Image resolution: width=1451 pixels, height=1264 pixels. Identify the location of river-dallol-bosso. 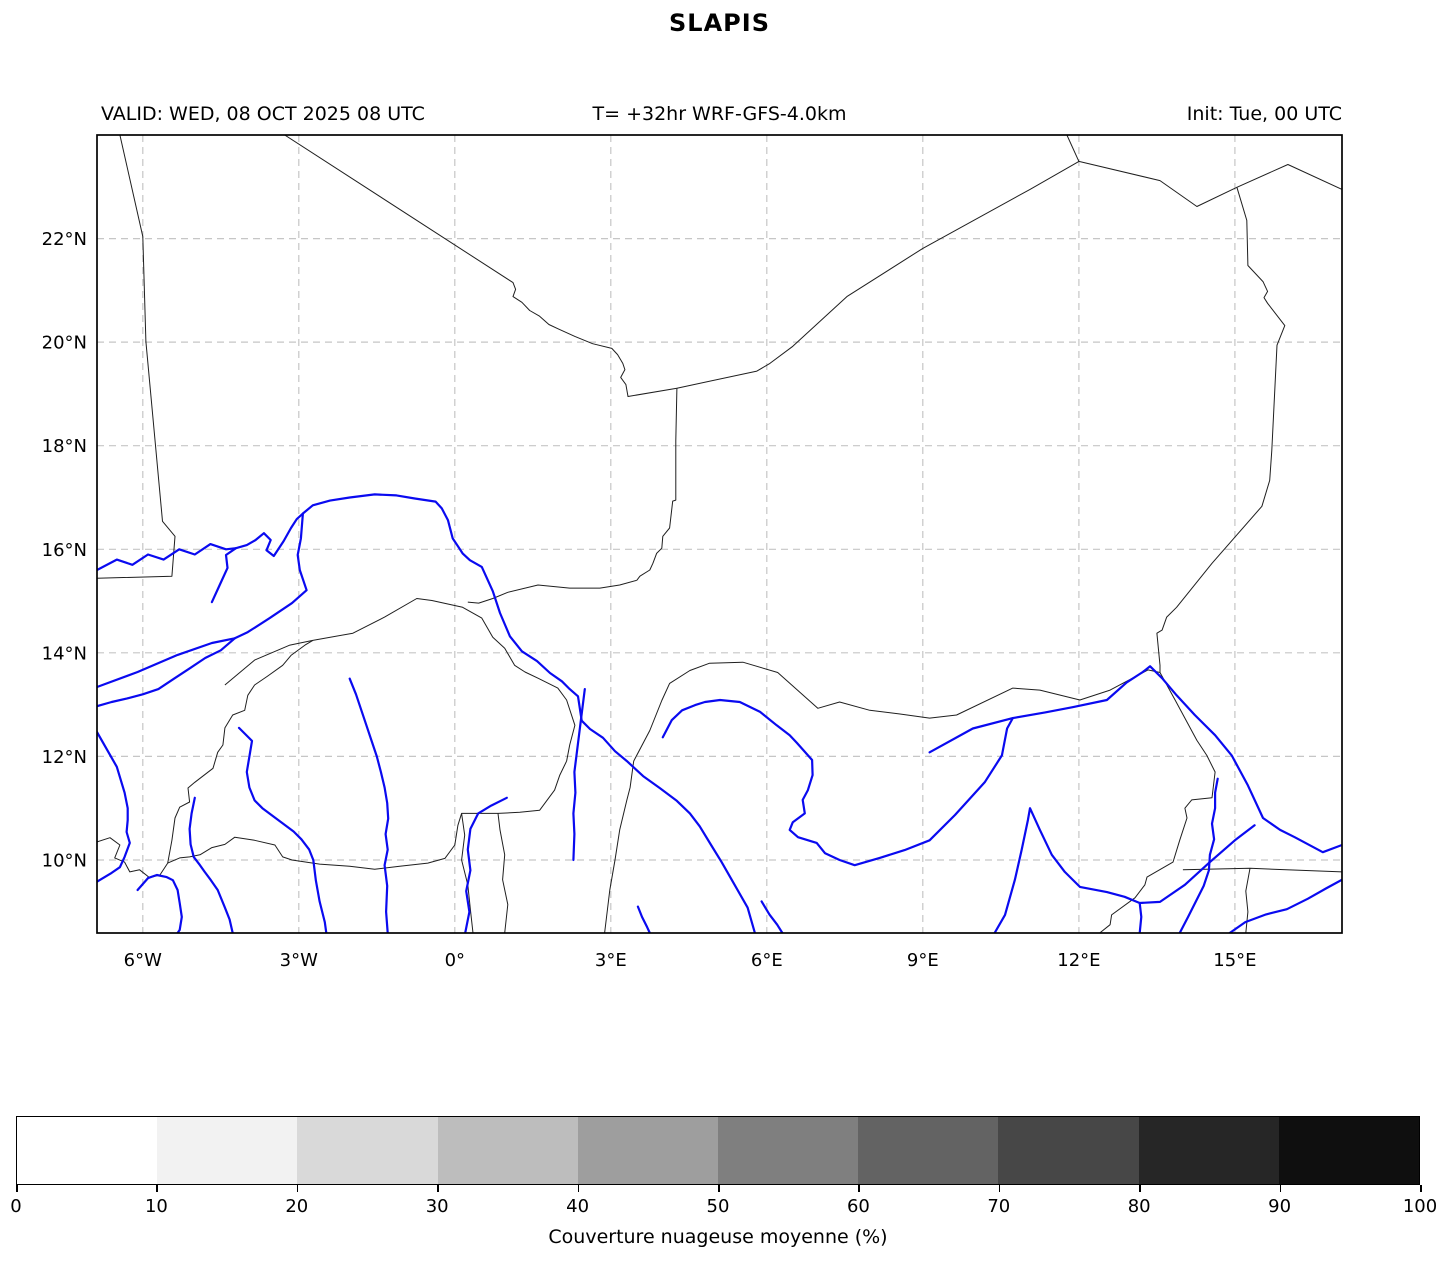
(579, 774).